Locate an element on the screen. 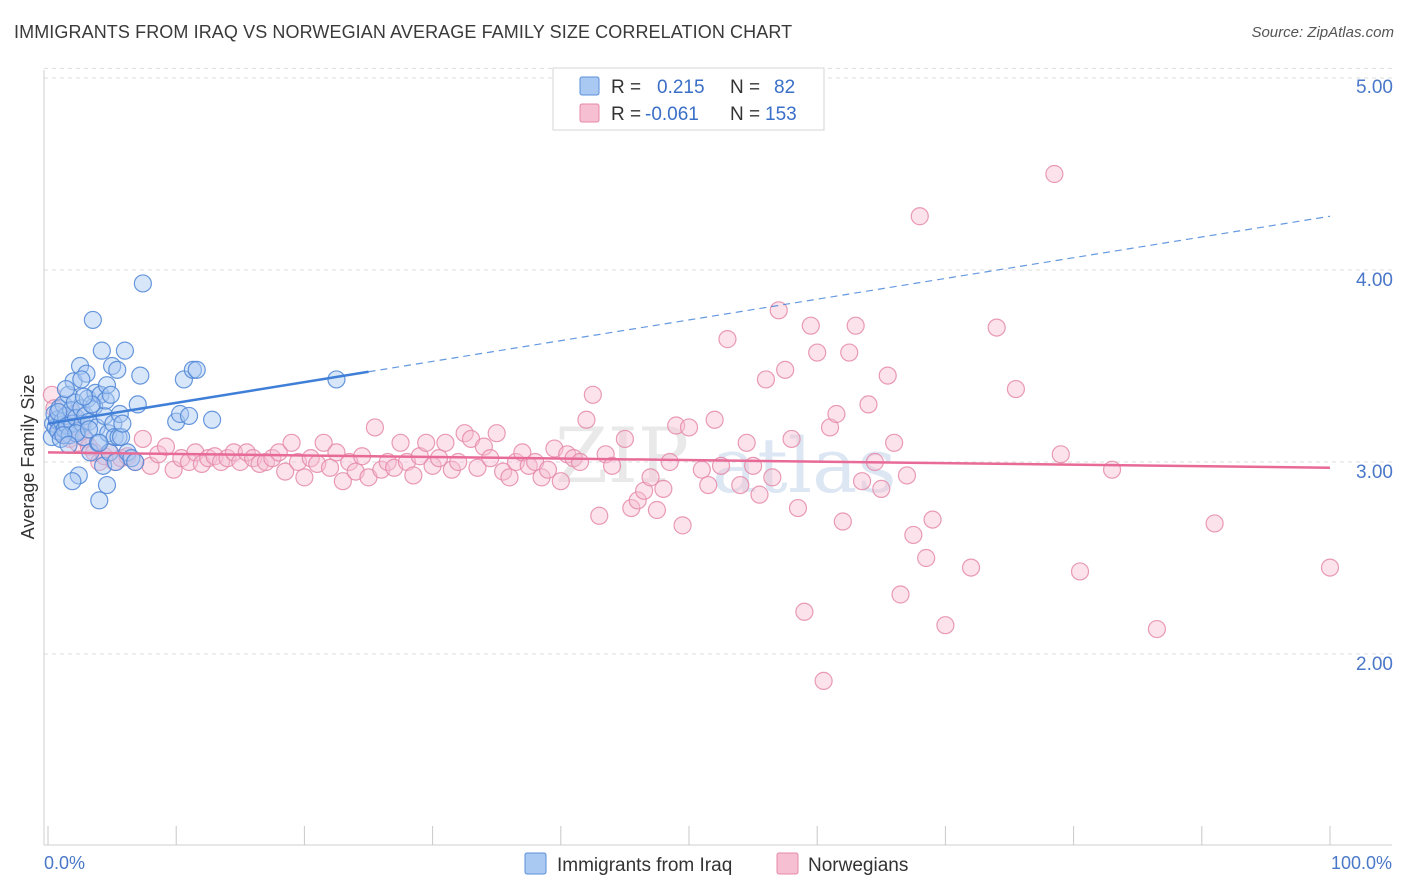 The height and width of the screenshot is (892, 1406). legend-iraq-r-value: 0.215 is located at coordinates (681, 87).